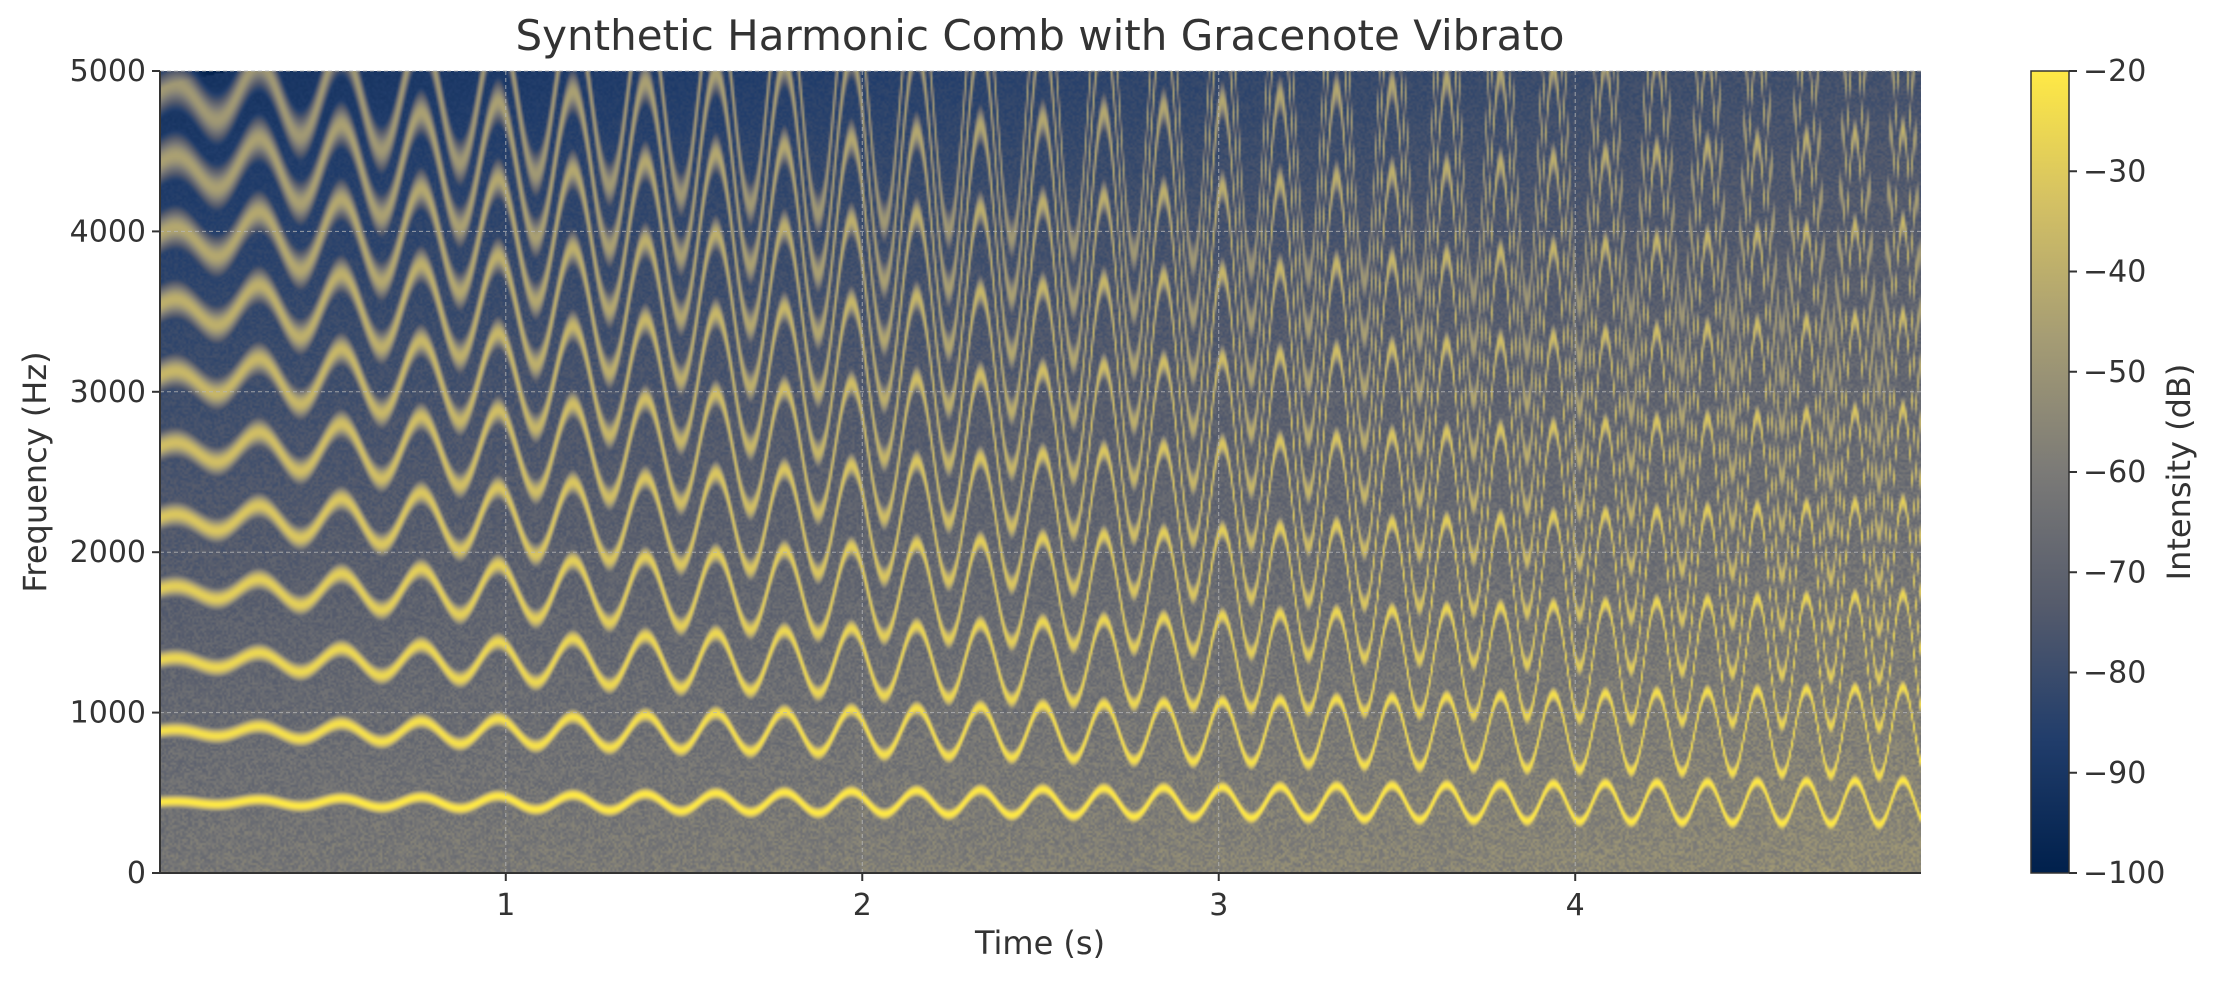  Describe the element at coordinates (1218, 905) in the screenshot. I see `x-tick-label: 3` at that location.